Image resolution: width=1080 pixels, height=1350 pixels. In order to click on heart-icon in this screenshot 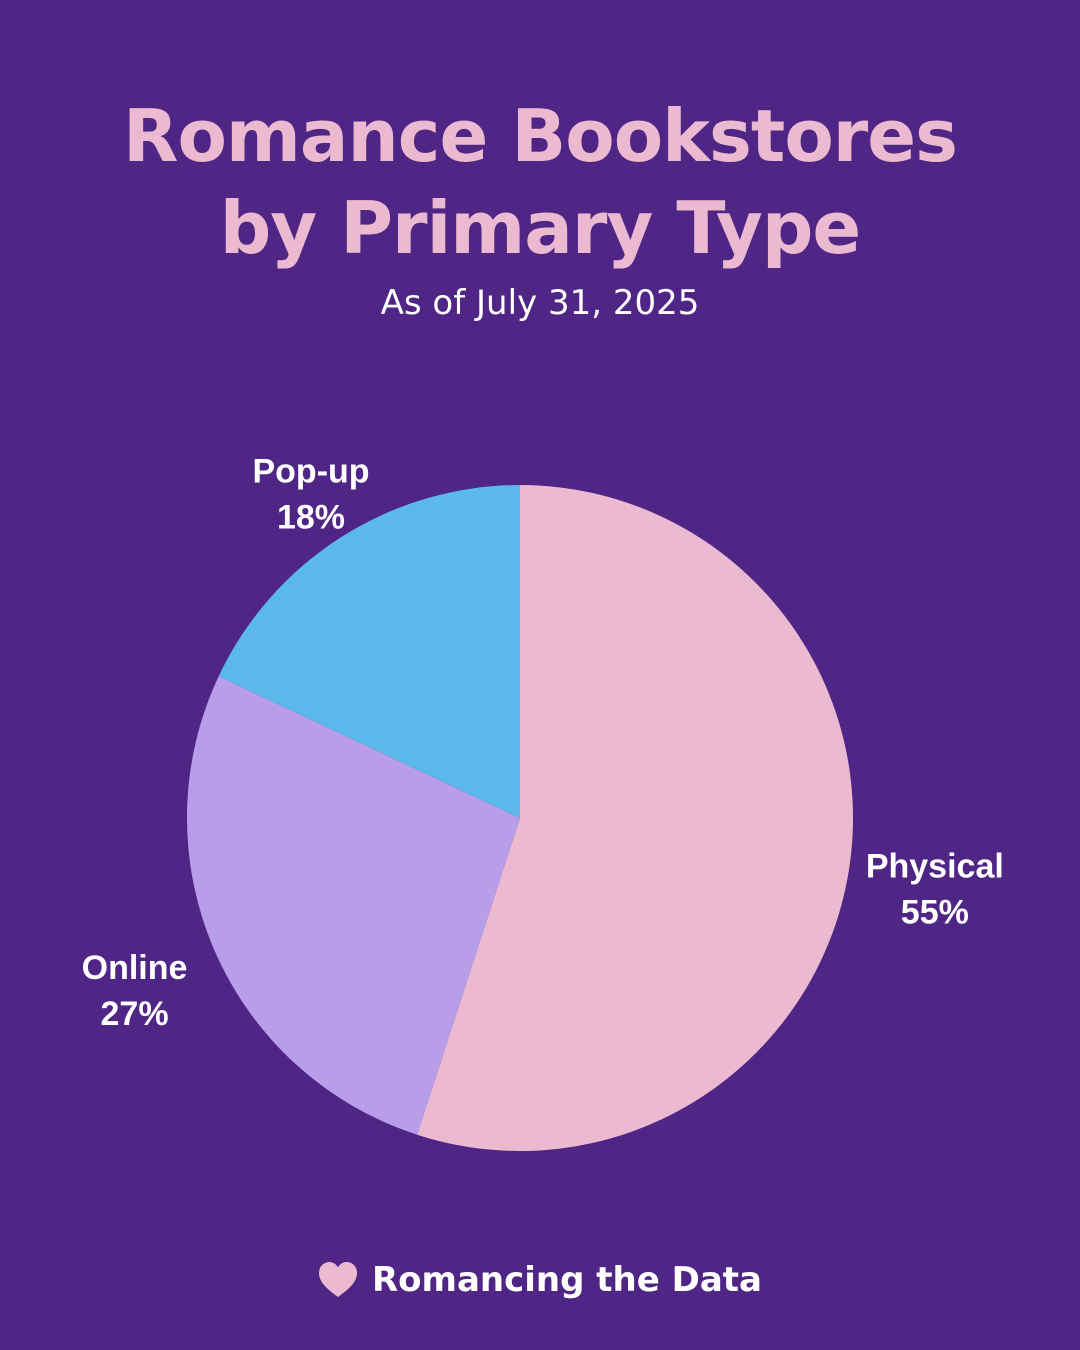, I will do `click(337, 1279)`.